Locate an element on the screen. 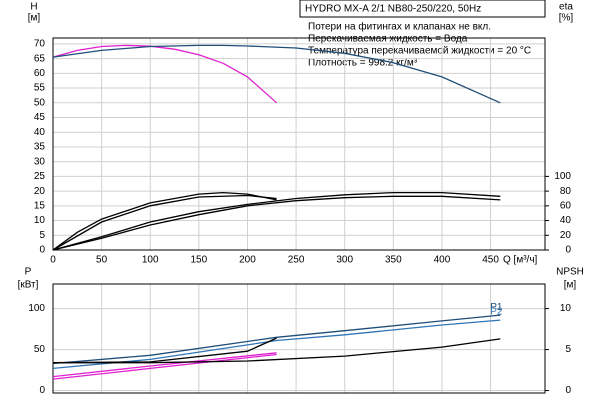 Image resolution: width=600 pixels, height=400 pixels. y-tick-label: 40 is located at coordinates (40, 132).